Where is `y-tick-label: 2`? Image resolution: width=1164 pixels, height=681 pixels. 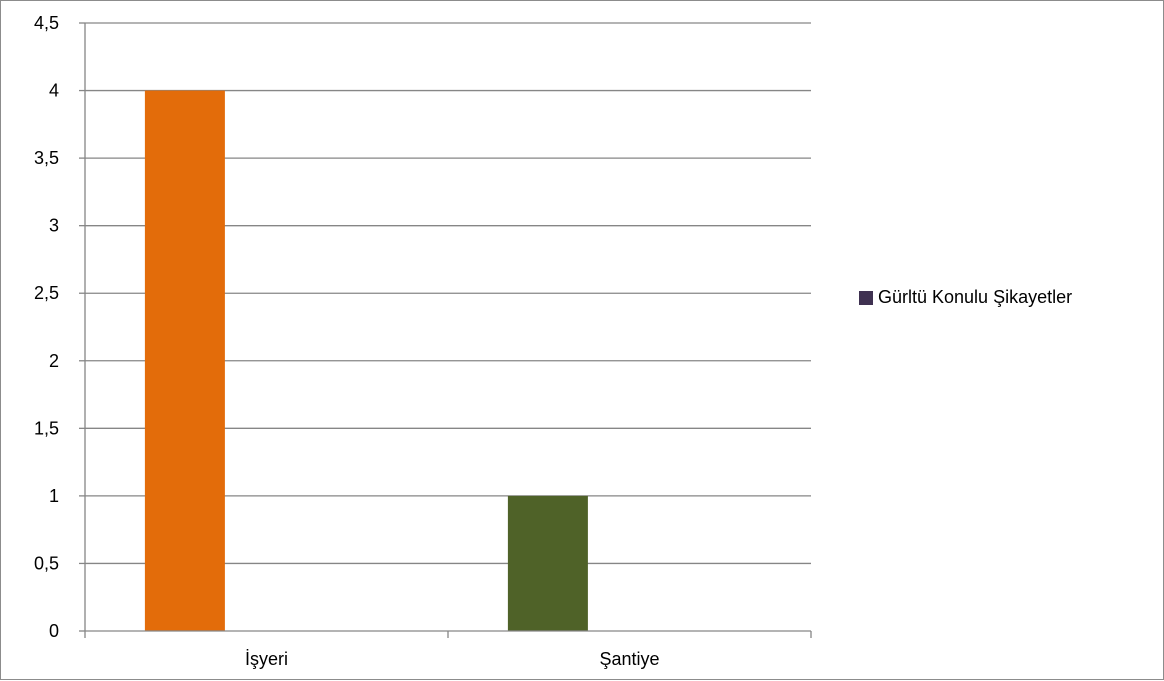 y-tick-label: 2 is located at coordinates (54, 361).